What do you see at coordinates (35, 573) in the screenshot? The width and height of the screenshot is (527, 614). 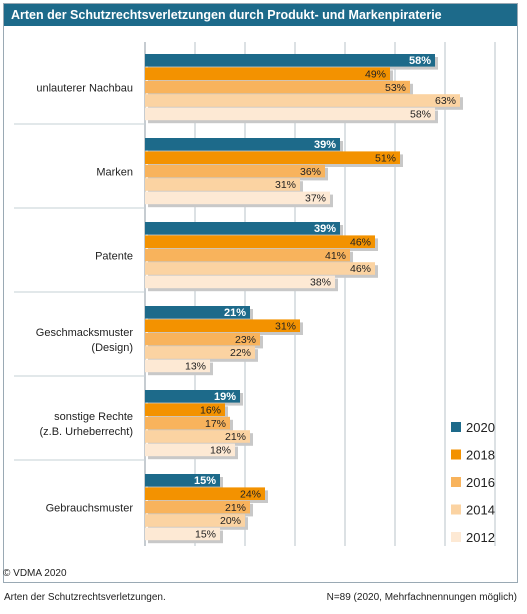 I see `copyright: © VDMA 2020` at bounding box center [35, 573].